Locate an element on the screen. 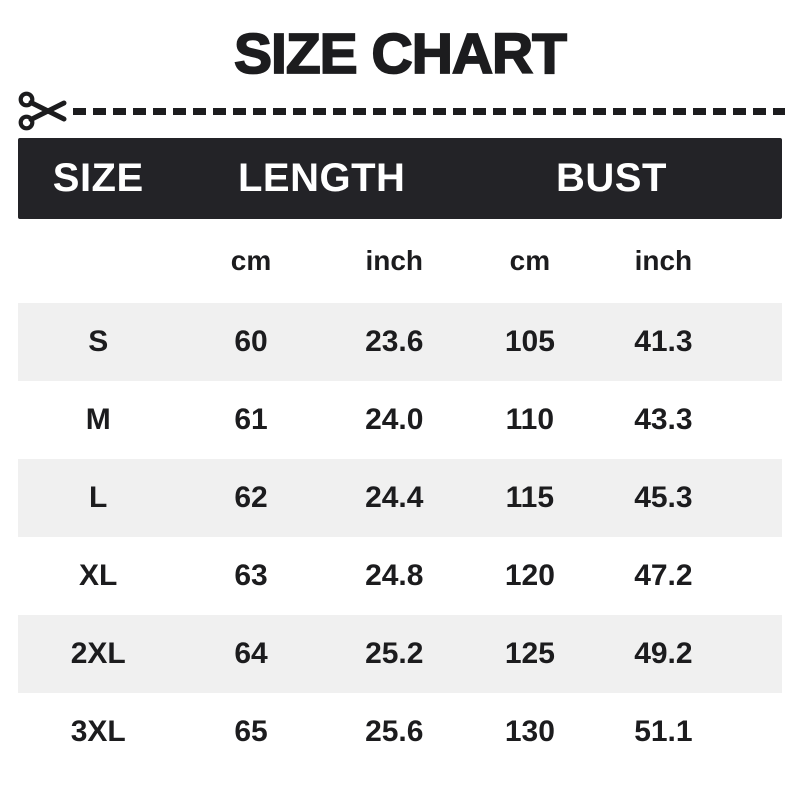  table-row: 3XL 65 25.6 130 51.1 is located at coordinates (400, 732).